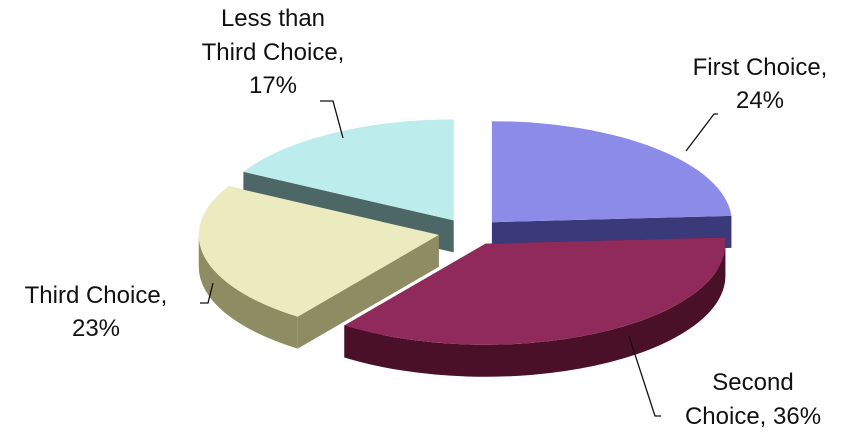 Image resolution: width=843 pixels, height=432 pixels. What do you see at coordinates (332, 119) in the screenshot?
I see `leader-line-less-than-third-choice` at bounding box center [332, 119].